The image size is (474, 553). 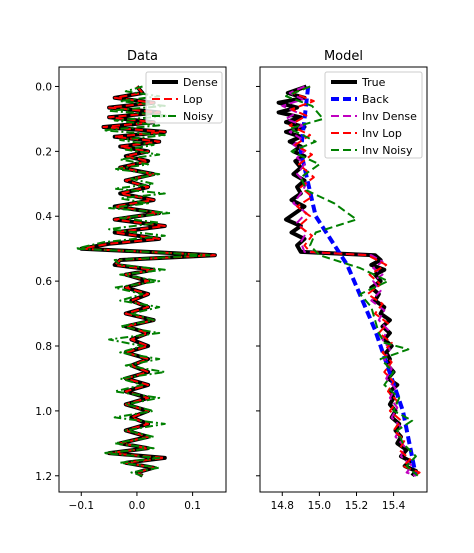 I want to click on y-tick-label: 0.0, so click(x=43, y=87).